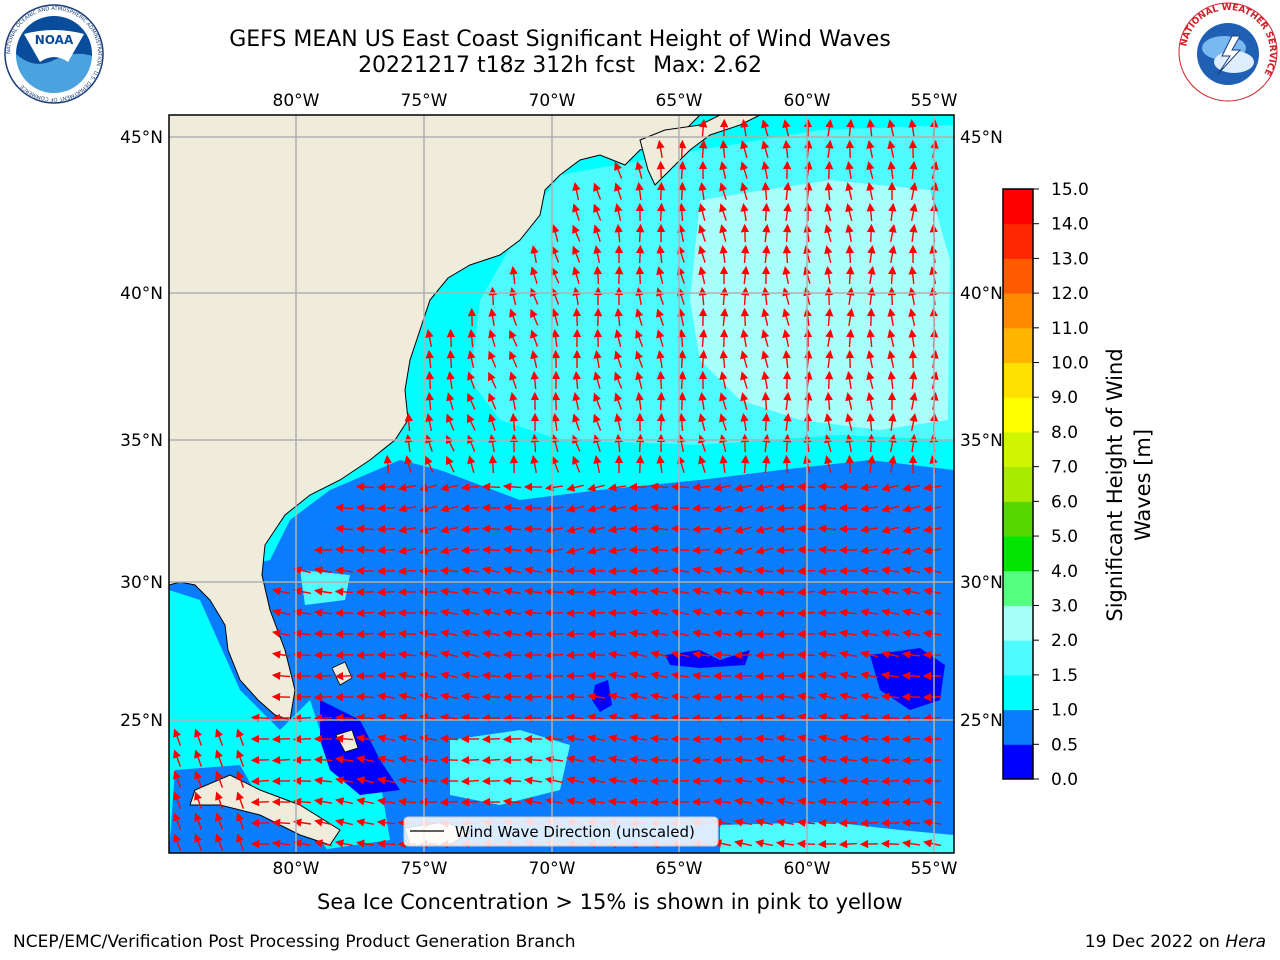 The image size is (1280, 960). What do you see at coordinates (707, 65) in the screenshot?
I see `max-label: Max: 2.62` at bounding box center [707, 65].